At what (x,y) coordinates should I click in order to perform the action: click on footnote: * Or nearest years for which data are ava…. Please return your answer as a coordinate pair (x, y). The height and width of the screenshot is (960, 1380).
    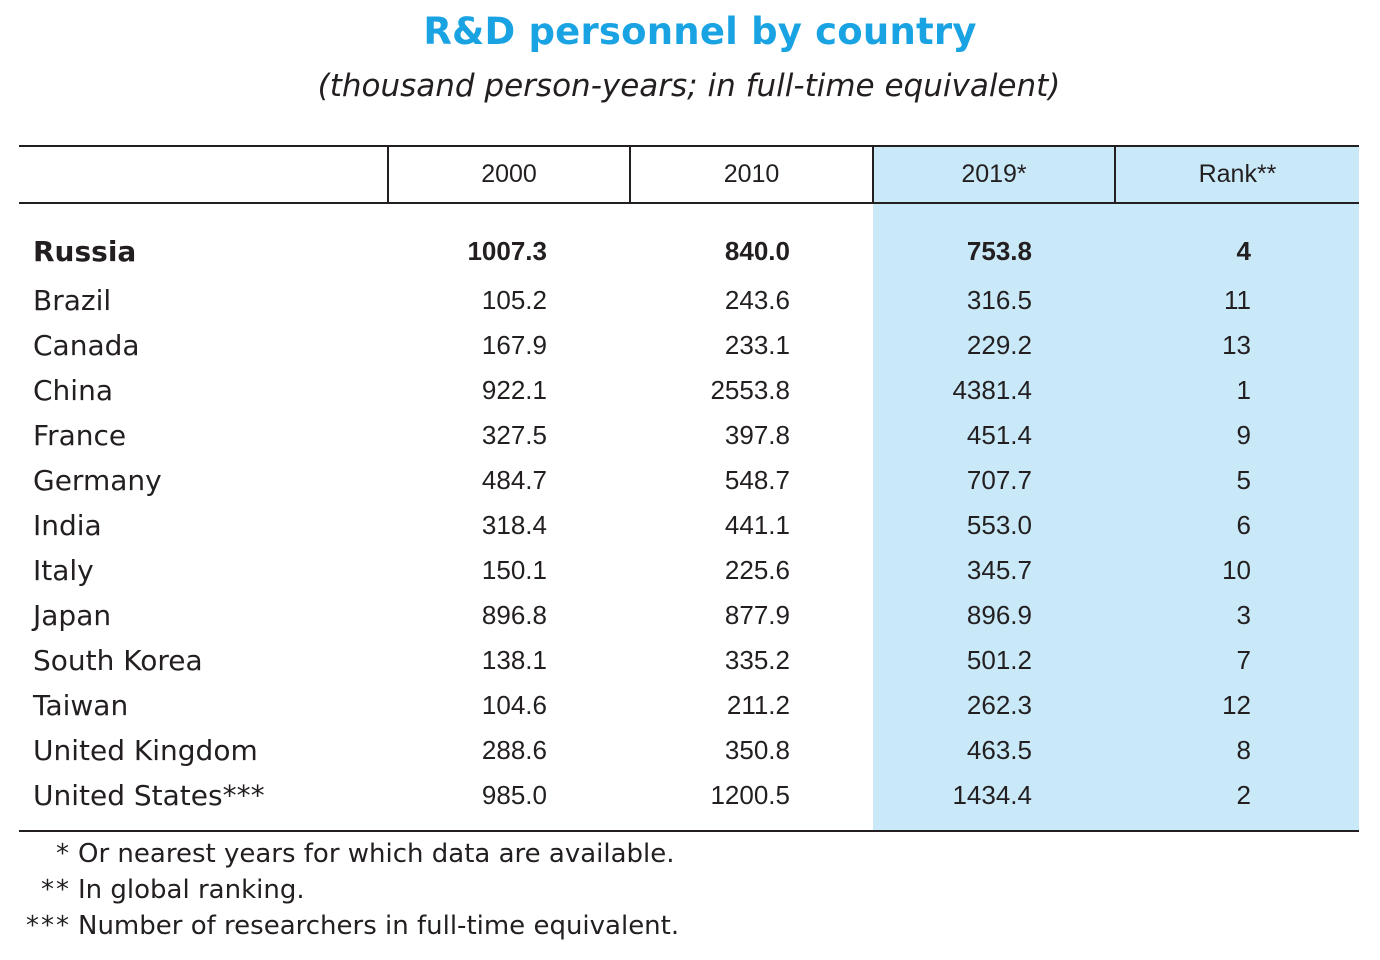
    Looking at the image, I should click on (349, 854).